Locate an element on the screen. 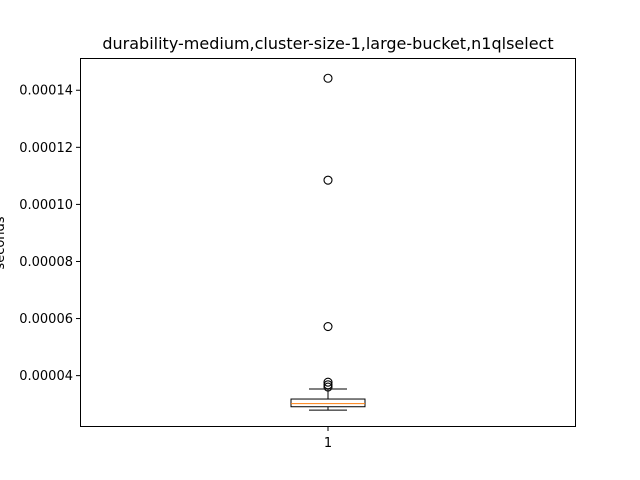 The width and height of the screenshot is (640, 480). x-tick-label: 1 is located at coordinates (328, 443).